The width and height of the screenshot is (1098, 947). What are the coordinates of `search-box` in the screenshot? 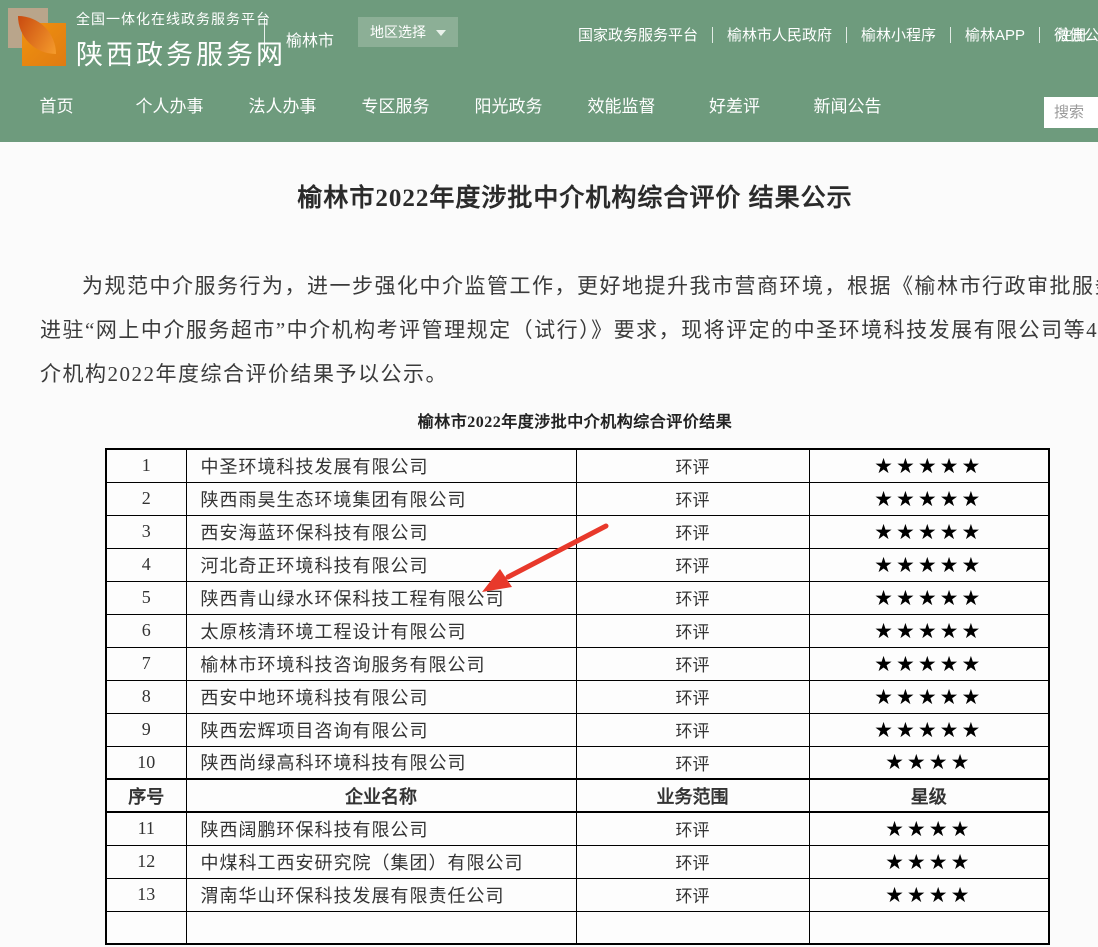 It's located at (1071, 112).